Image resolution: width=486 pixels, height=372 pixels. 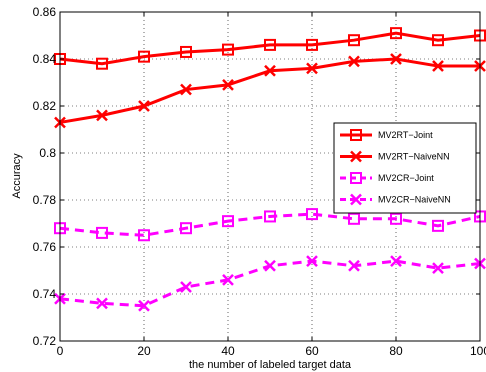 What do you see at coordinates (45, 294) in the screenshot?
I see `y-tick-label: 0.74` at bounding box center [45, 294].